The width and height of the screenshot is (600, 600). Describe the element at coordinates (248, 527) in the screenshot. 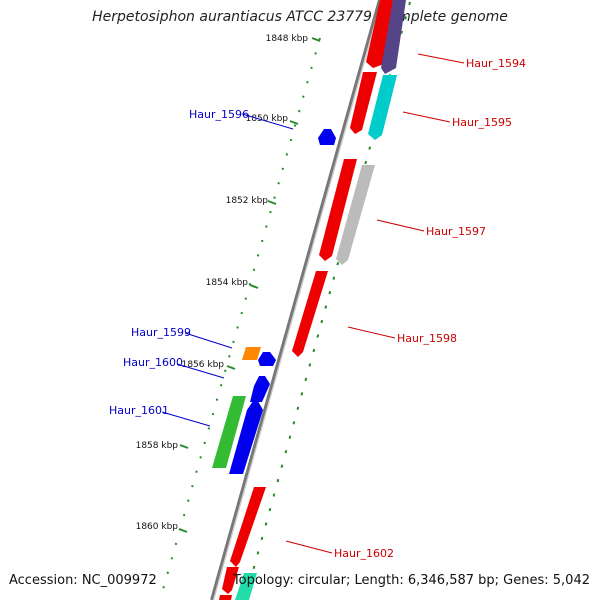

I see `gene-haur-1602-cds` at that location.